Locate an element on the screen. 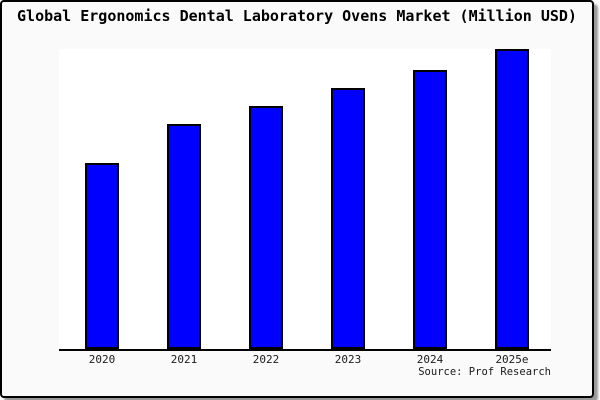  x-tick-label-2024: 2024 is located at coordinates (430, 359).